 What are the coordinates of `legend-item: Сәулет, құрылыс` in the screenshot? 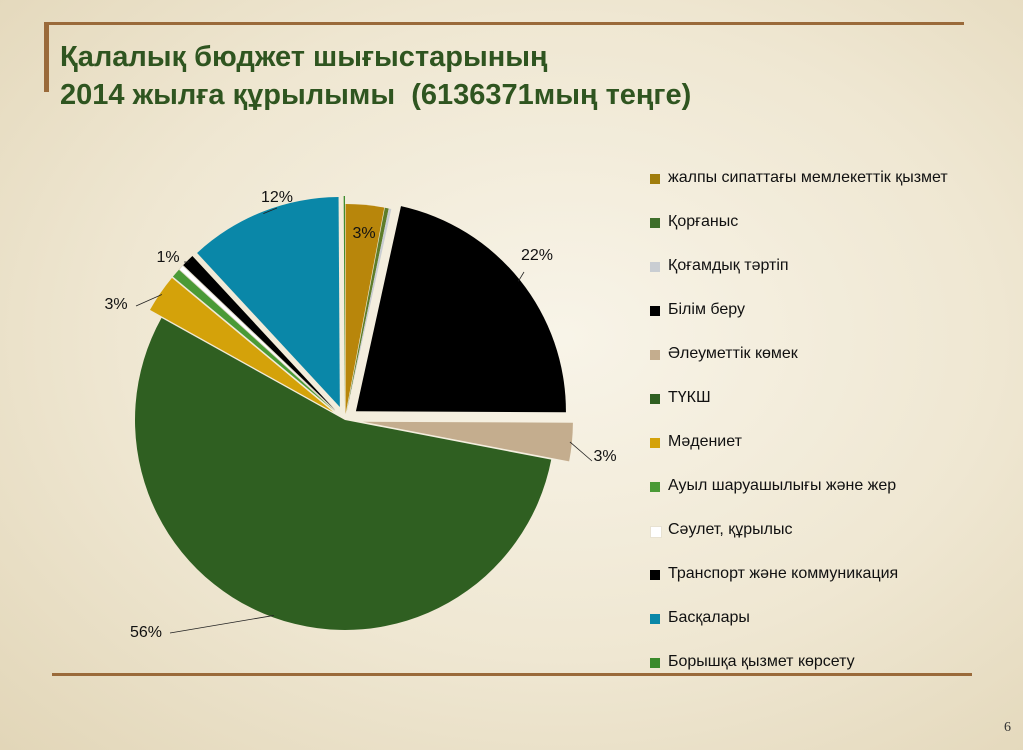 It's located at (800, 530).